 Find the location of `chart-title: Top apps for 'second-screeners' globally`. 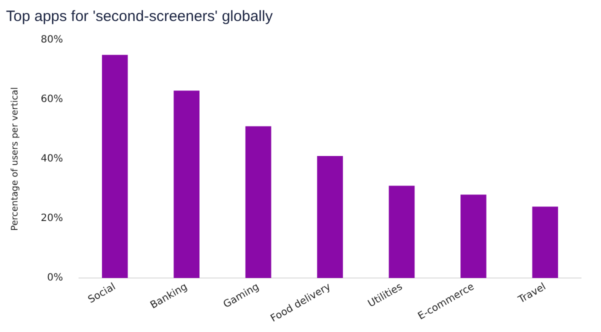

chart-title: Top apps for 'second-screeners' globally is located at coordinates (140, 17).